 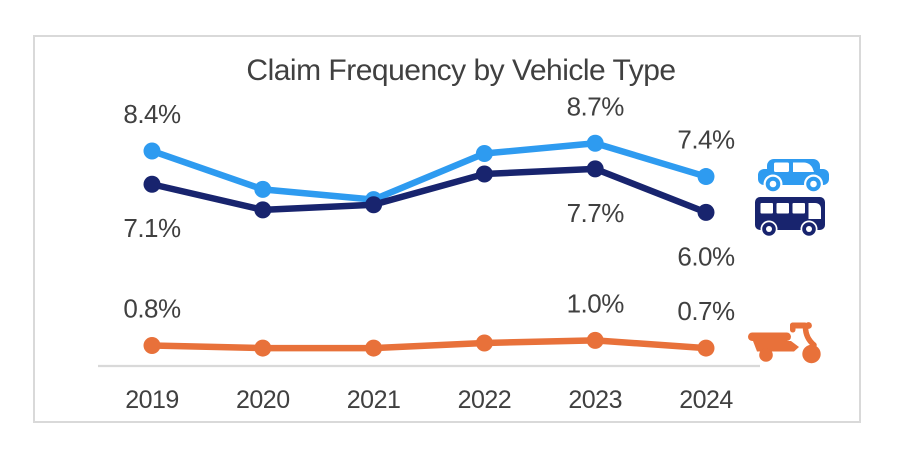 What do you see at coordinates (706, 177) in the screenshot?
I see `car-marker-2024` at bounding box center [706, 177].